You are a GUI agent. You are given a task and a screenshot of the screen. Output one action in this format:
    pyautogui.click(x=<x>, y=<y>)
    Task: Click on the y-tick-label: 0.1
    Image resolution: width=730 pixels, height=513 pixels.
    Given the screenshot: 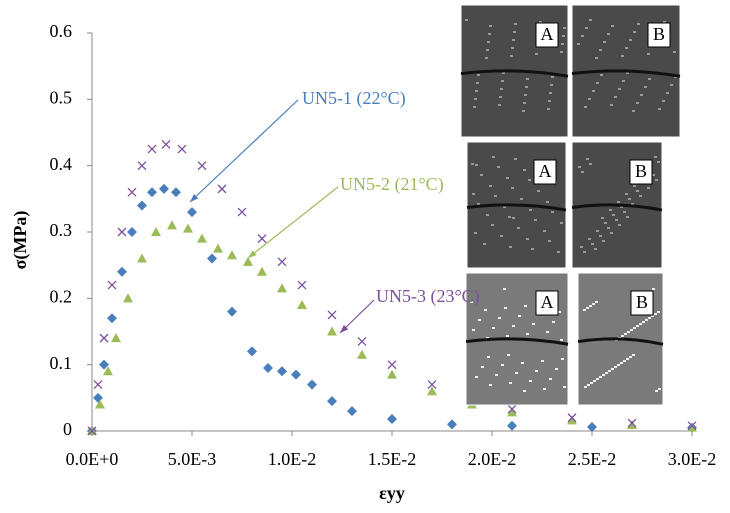 What is the action you would take?
    pyautogui.click(x=61, y=363)
    